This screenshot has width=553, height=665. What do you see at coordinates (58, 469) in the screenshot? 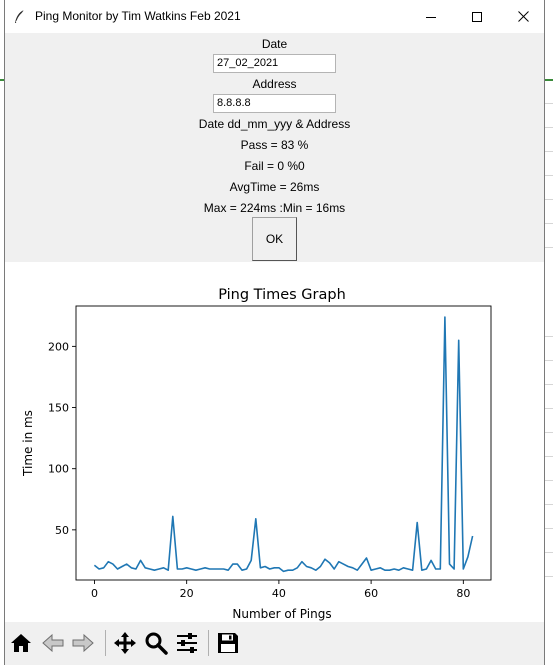
I see `y-tick-label: 100` at bounding box center [58, 469].